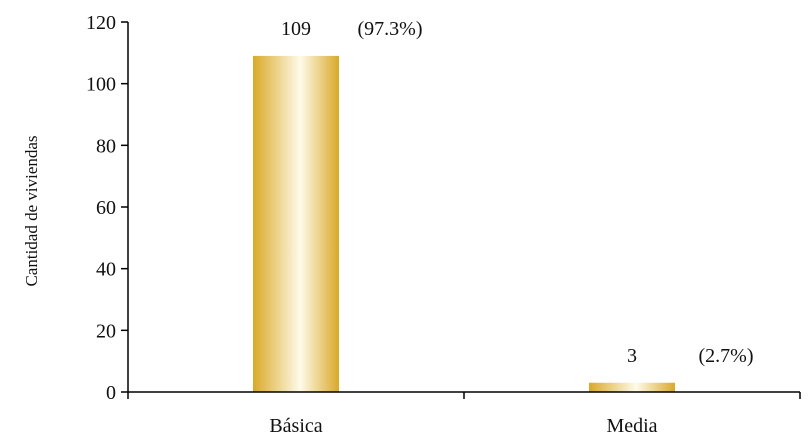 The width and height of the screenshot is (809, 441). Describe the element at coordinates (295, 426) in the screenshot. I see `x-category-label: Básica` at that location.